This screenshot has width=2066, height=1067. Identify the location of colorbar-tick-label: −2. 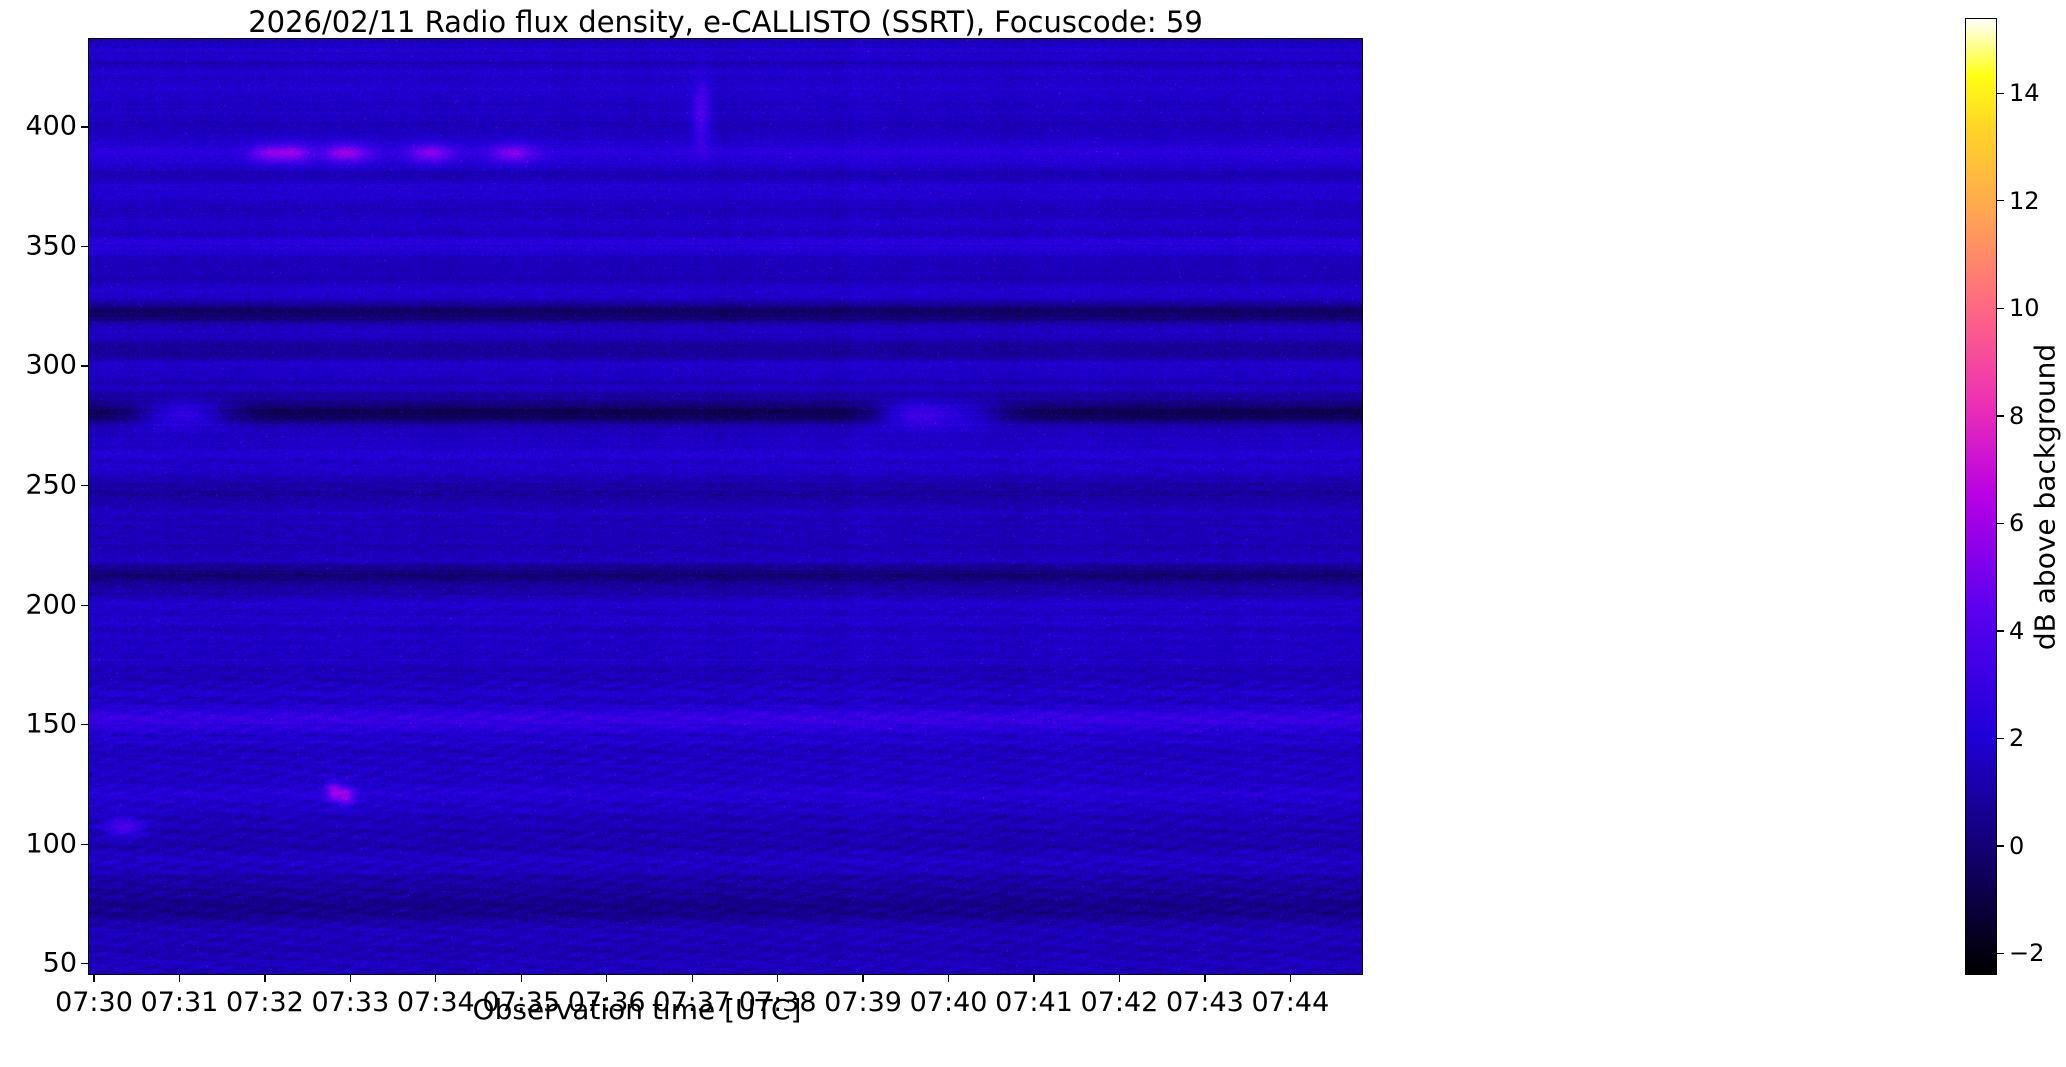
(2027, 953).